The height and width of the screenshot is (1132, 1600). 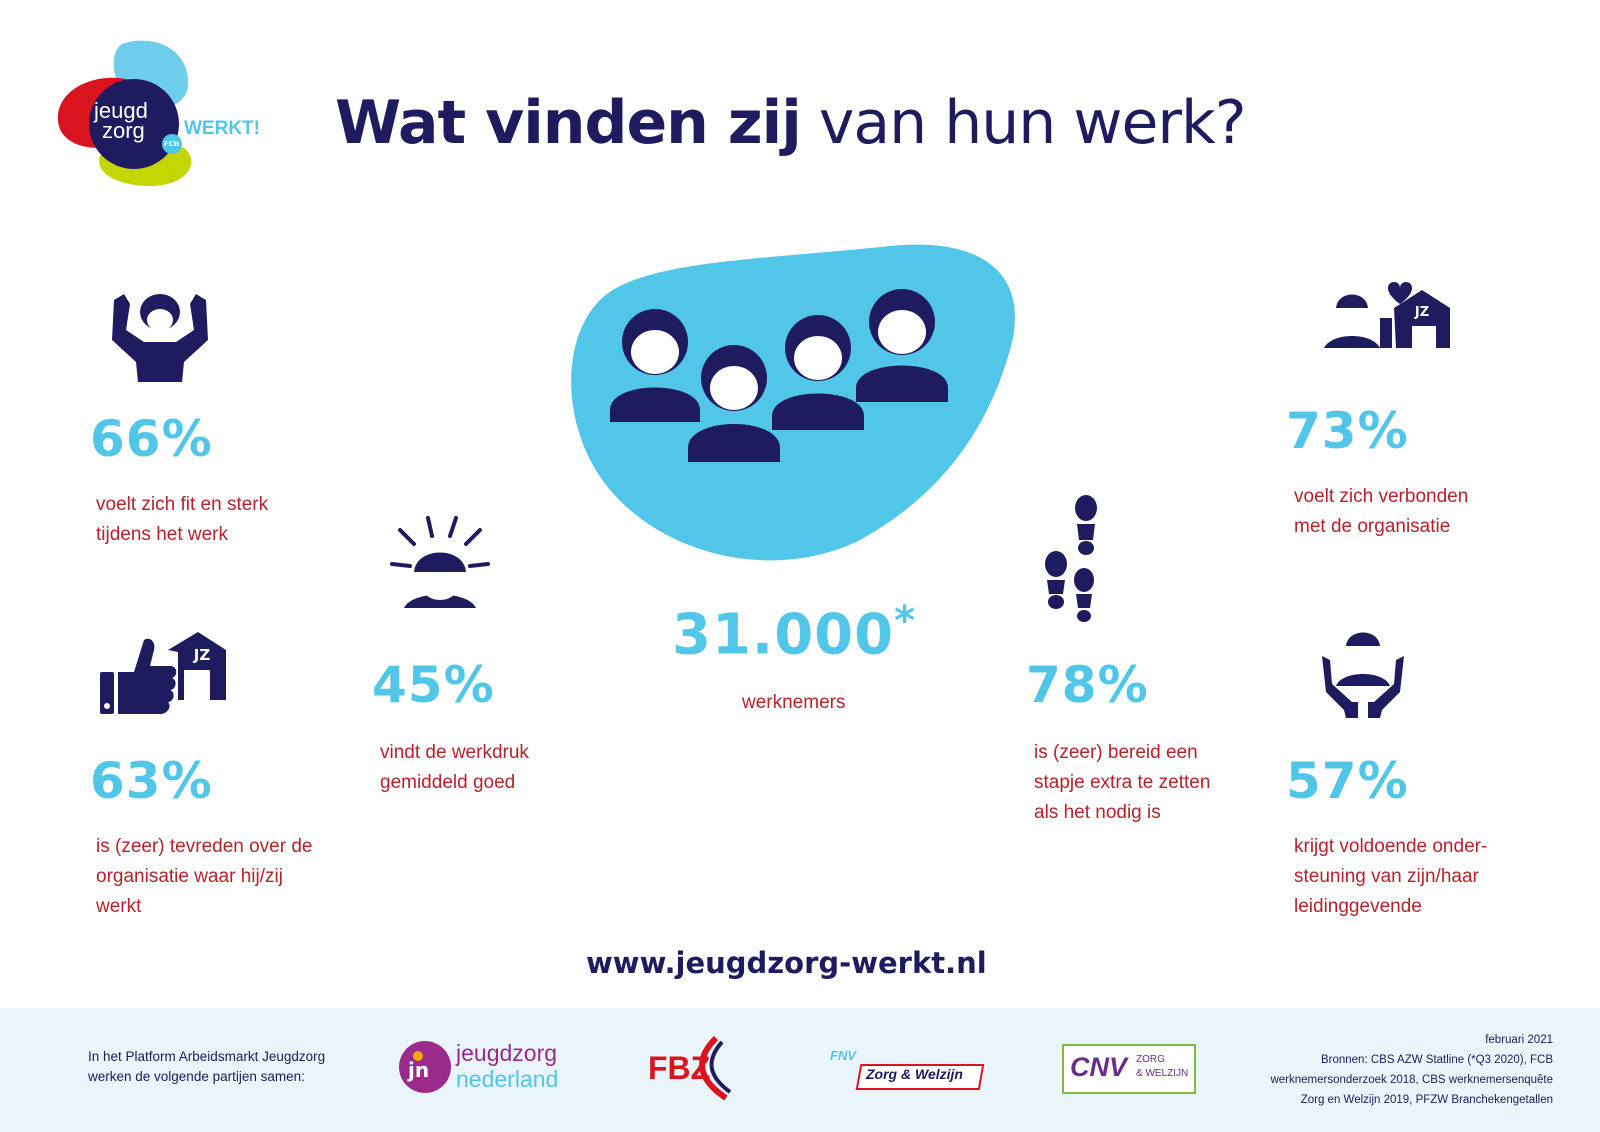 I want to click on supporting-hands-icon, so click(x=1363, y=675).